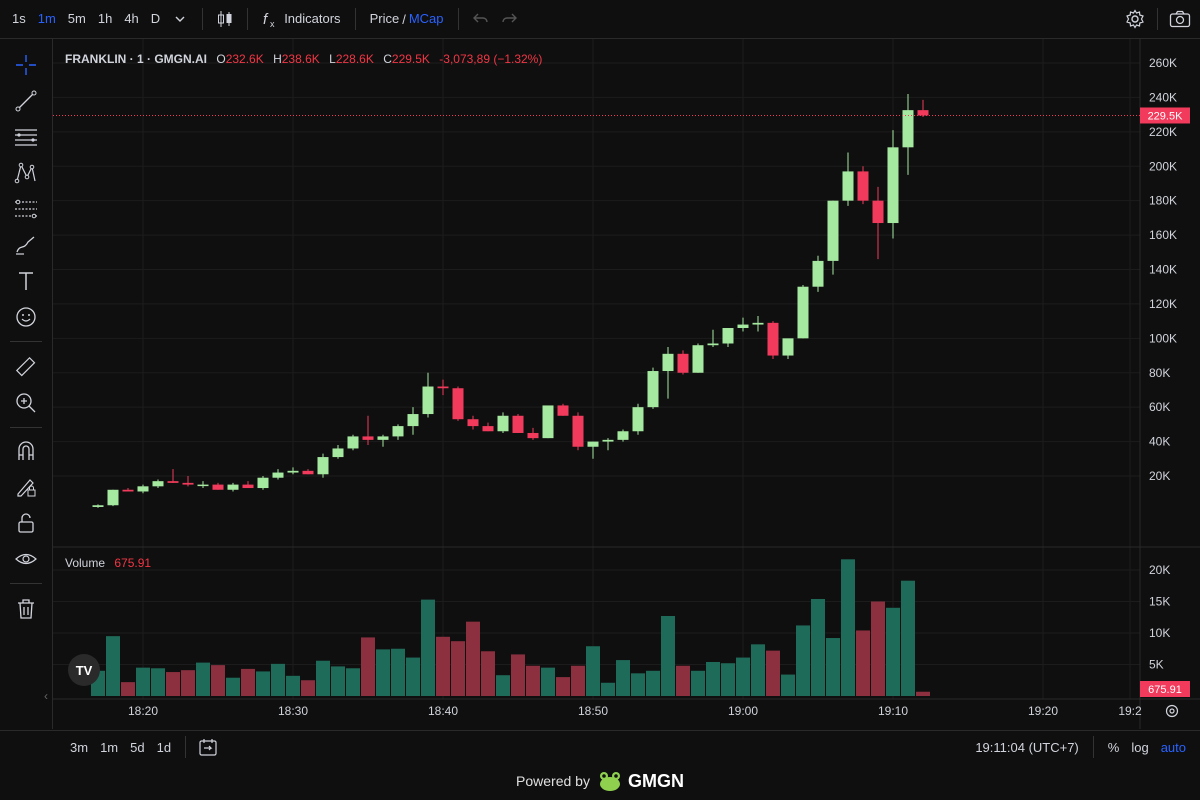 This screenshot has height=800, width=1200. Describe the element at coordinates (84, 670) in the screenshot. I see `tradingview-logo: TV` at that location.